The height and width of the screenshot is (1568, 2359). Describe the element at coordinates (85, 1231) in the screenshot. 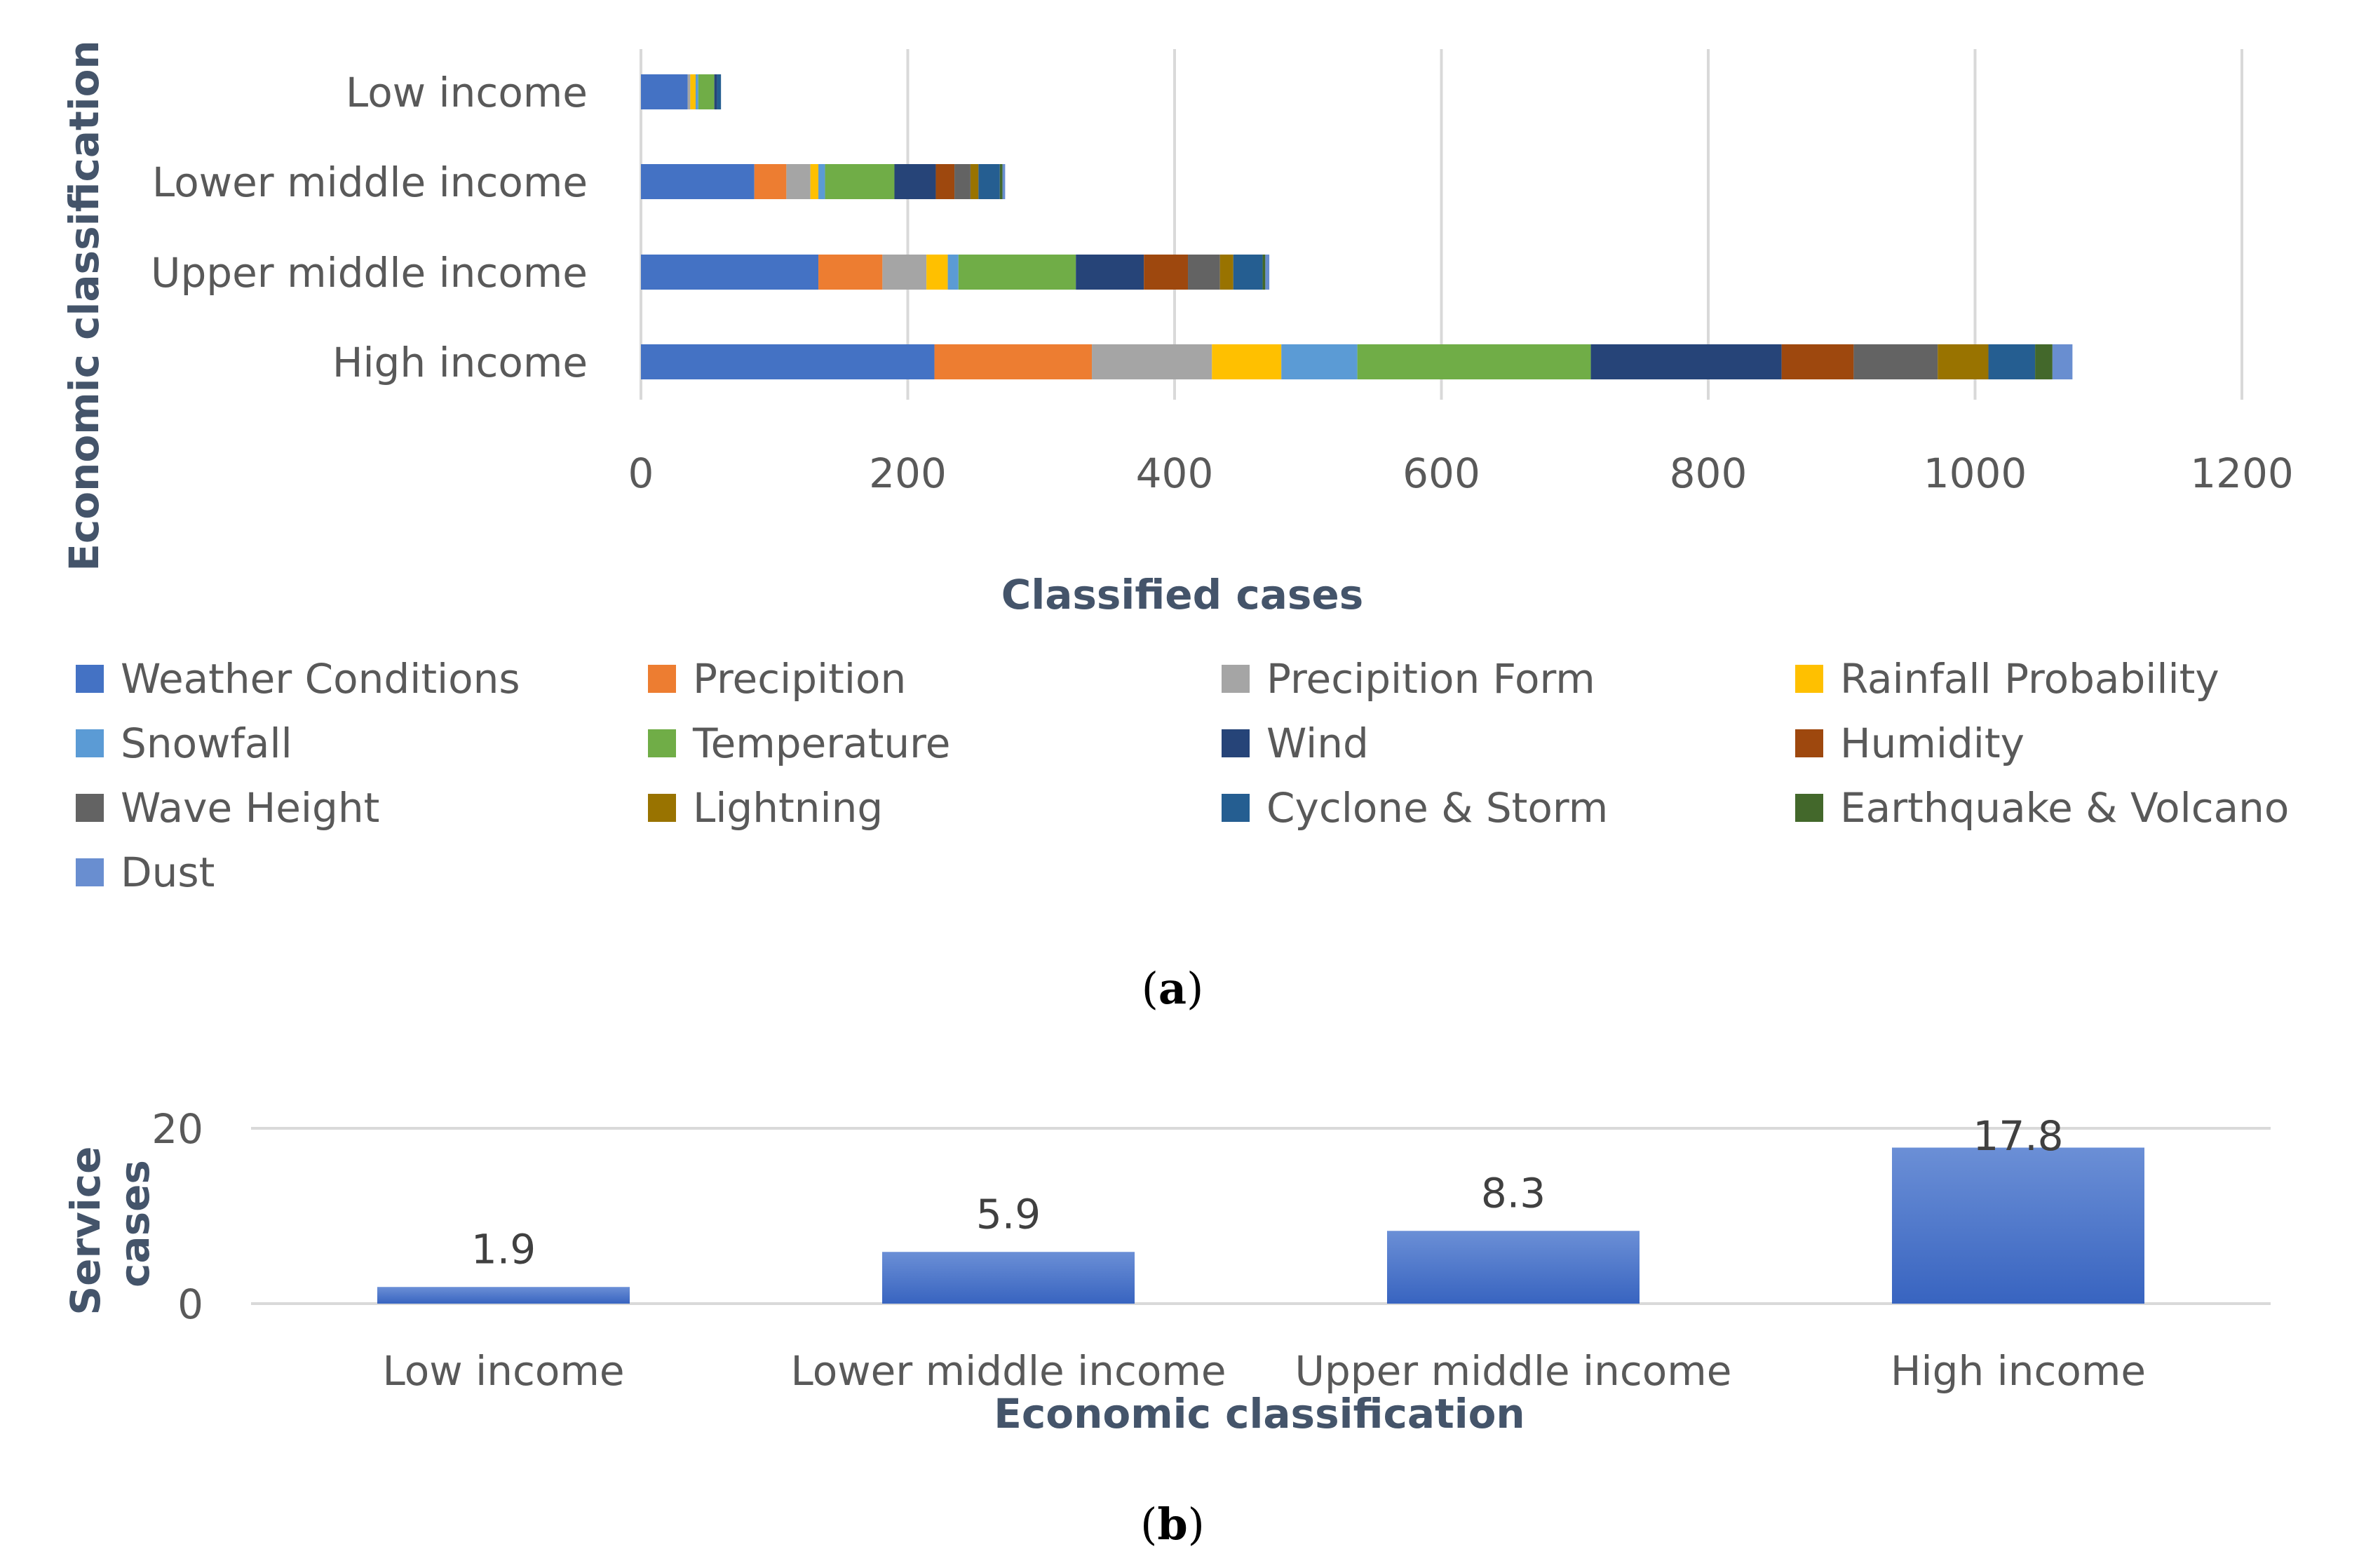

I see `chart-b-y-axis-title-line1: Service` at that location.